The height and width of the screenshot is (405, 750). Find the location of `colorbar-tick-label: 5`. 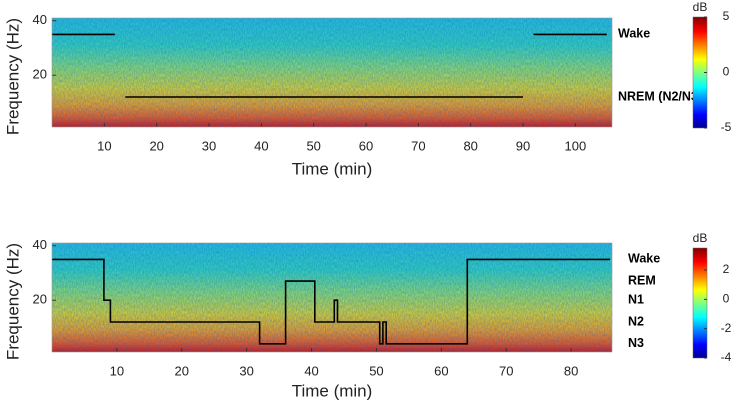

colorbar-tick-label: 5 is located at coordinates (726, 16).